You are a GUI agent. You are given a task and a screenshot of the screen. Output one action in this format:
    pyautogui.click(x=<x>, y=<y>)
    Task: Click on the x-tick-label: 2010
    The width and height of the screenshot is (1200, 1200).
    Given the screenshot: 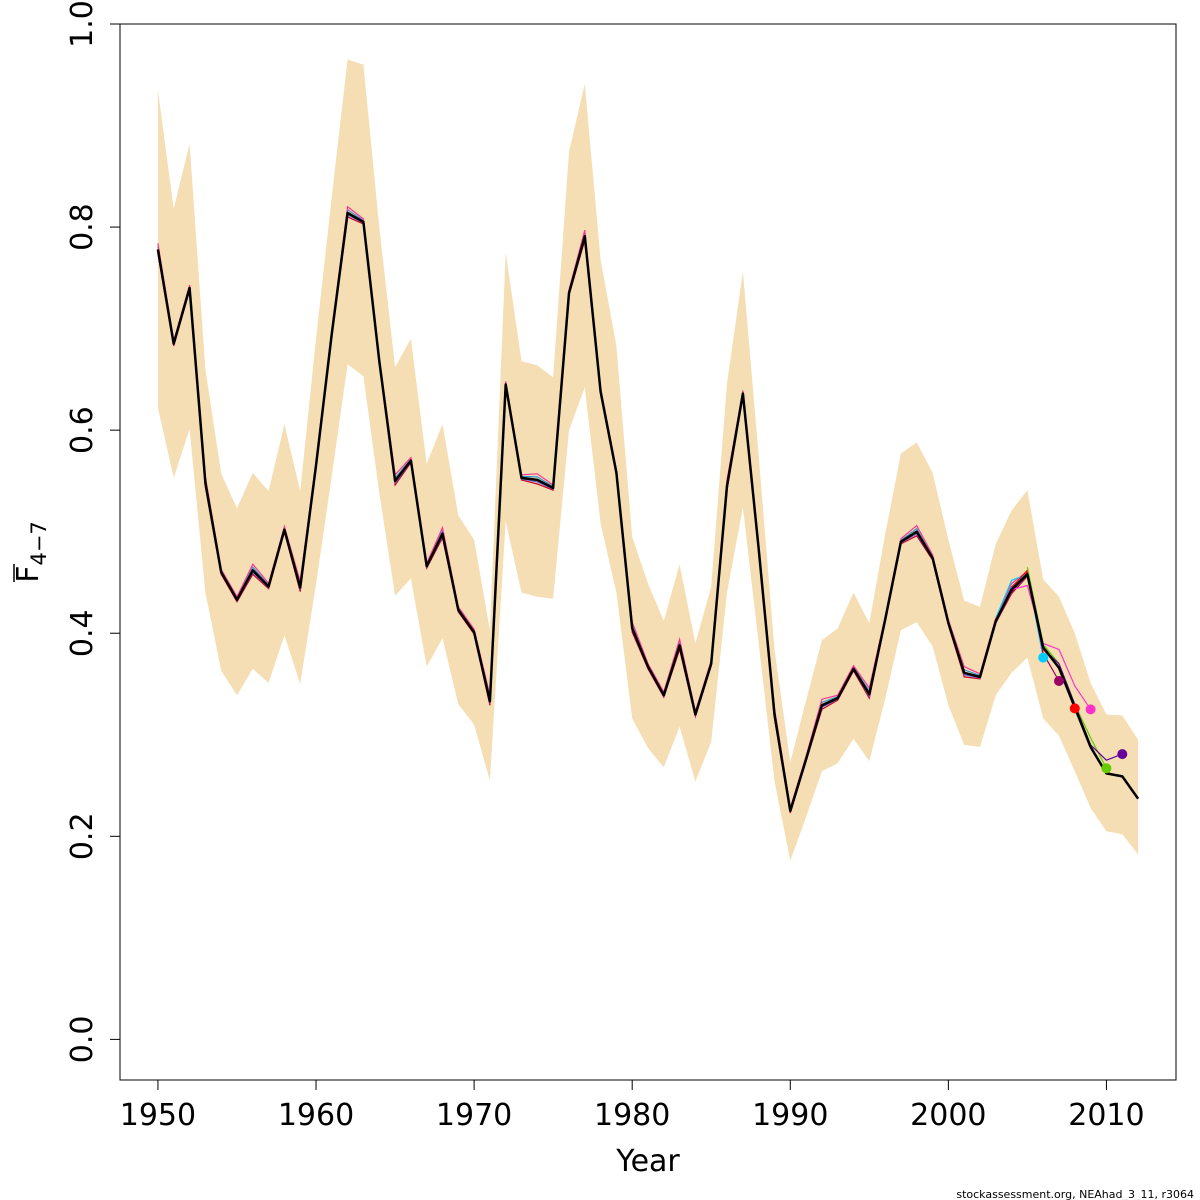 What is the action you would take?
    pyautogui.click(x=1106, y=1115)
    